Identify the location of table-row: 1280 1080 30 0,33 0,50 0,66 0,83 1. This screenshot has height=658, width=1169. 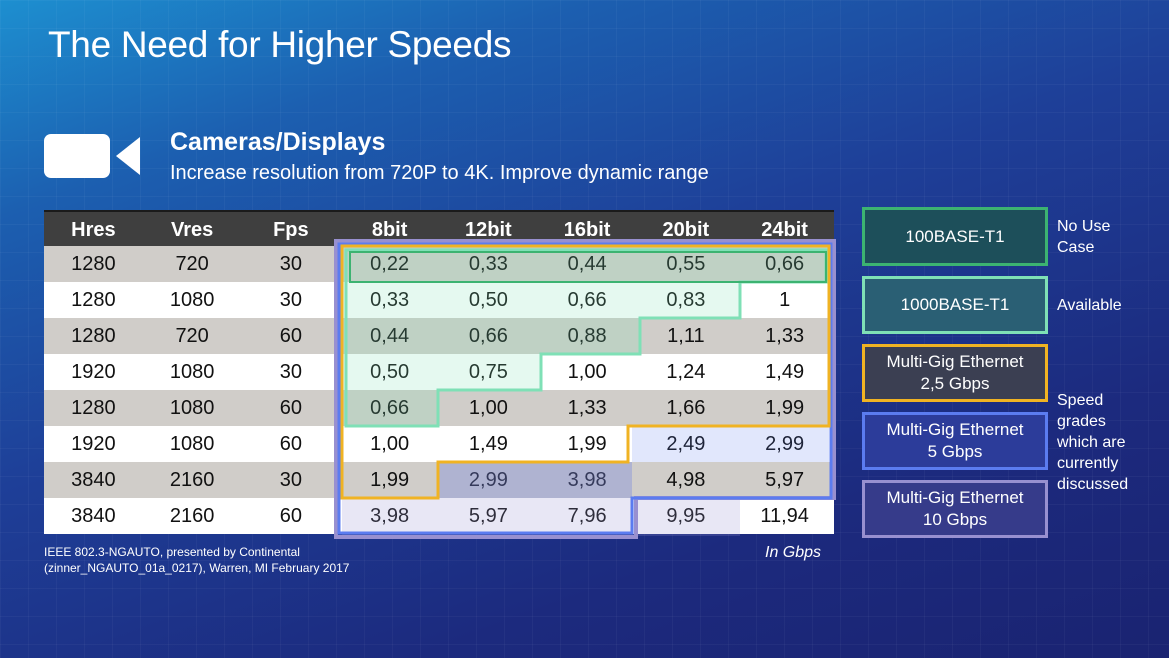
(439, 300).